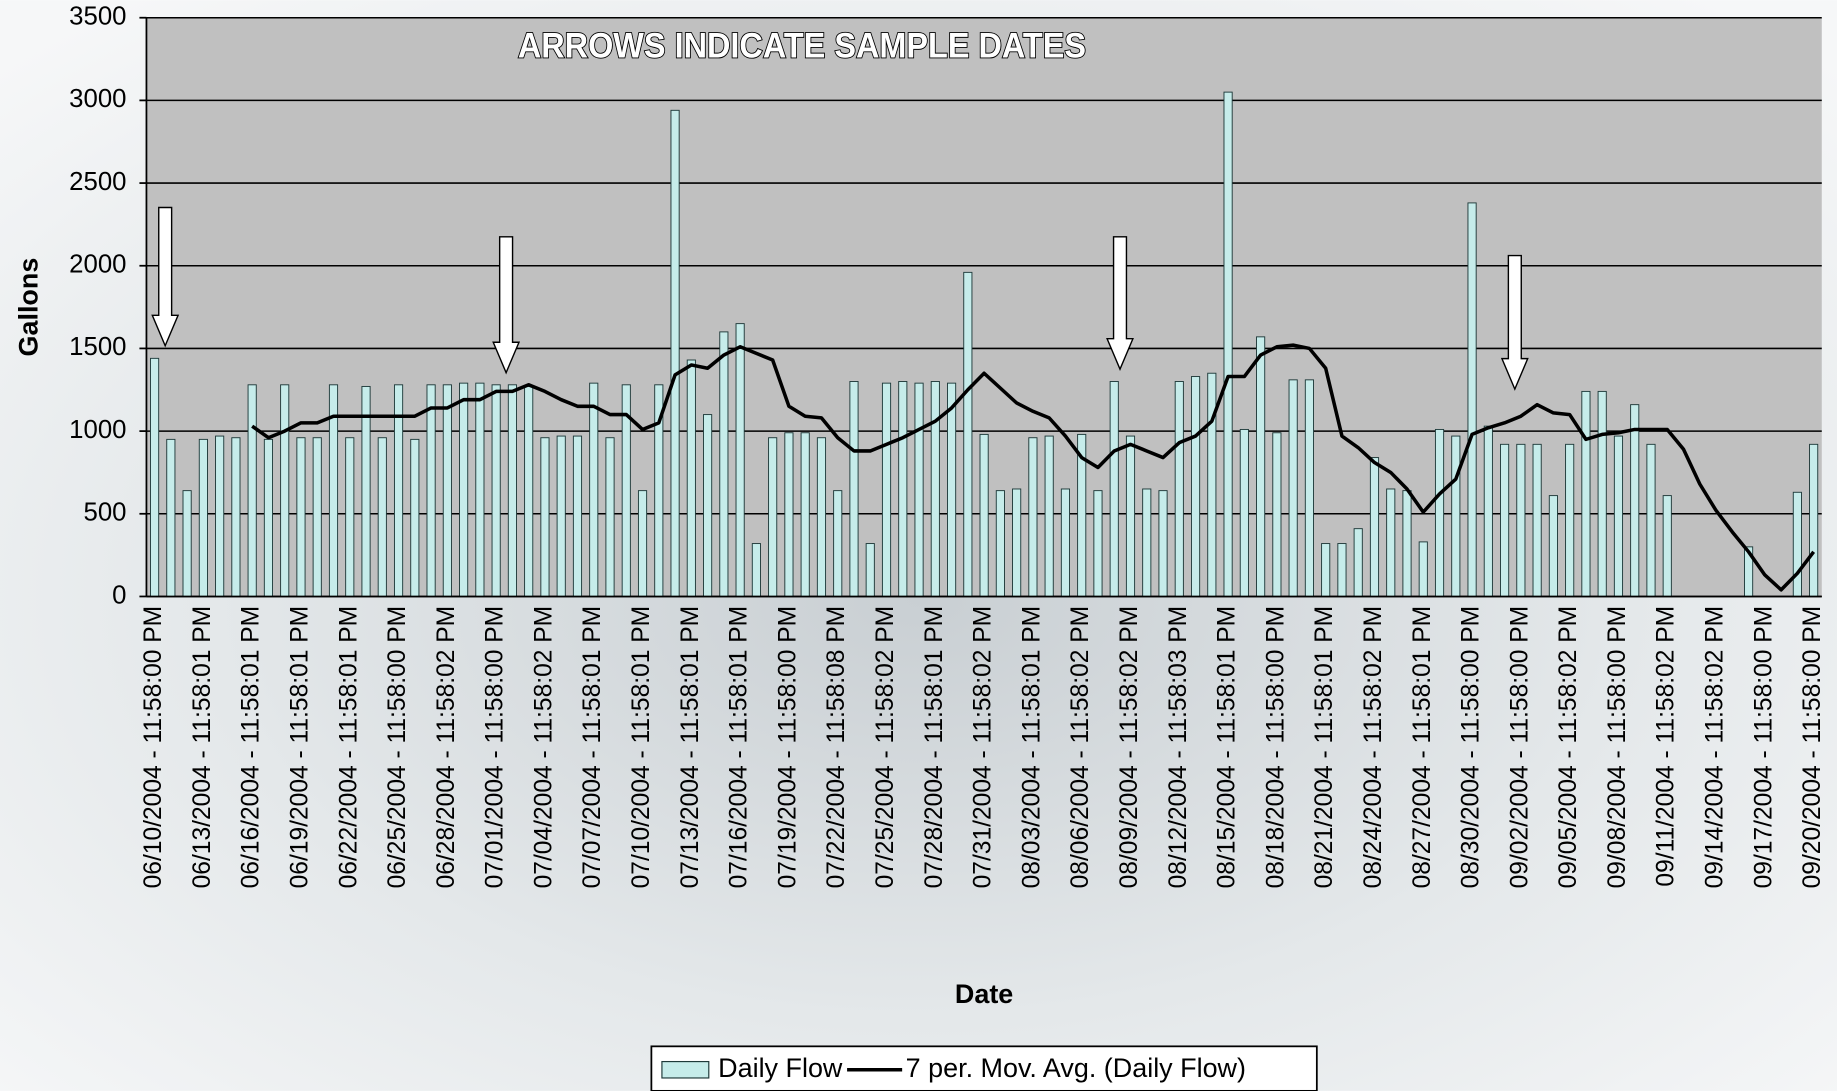  I want to click on x-tick-label: 07/22/2004 - 11:58:08 PM, so click(836, 747).